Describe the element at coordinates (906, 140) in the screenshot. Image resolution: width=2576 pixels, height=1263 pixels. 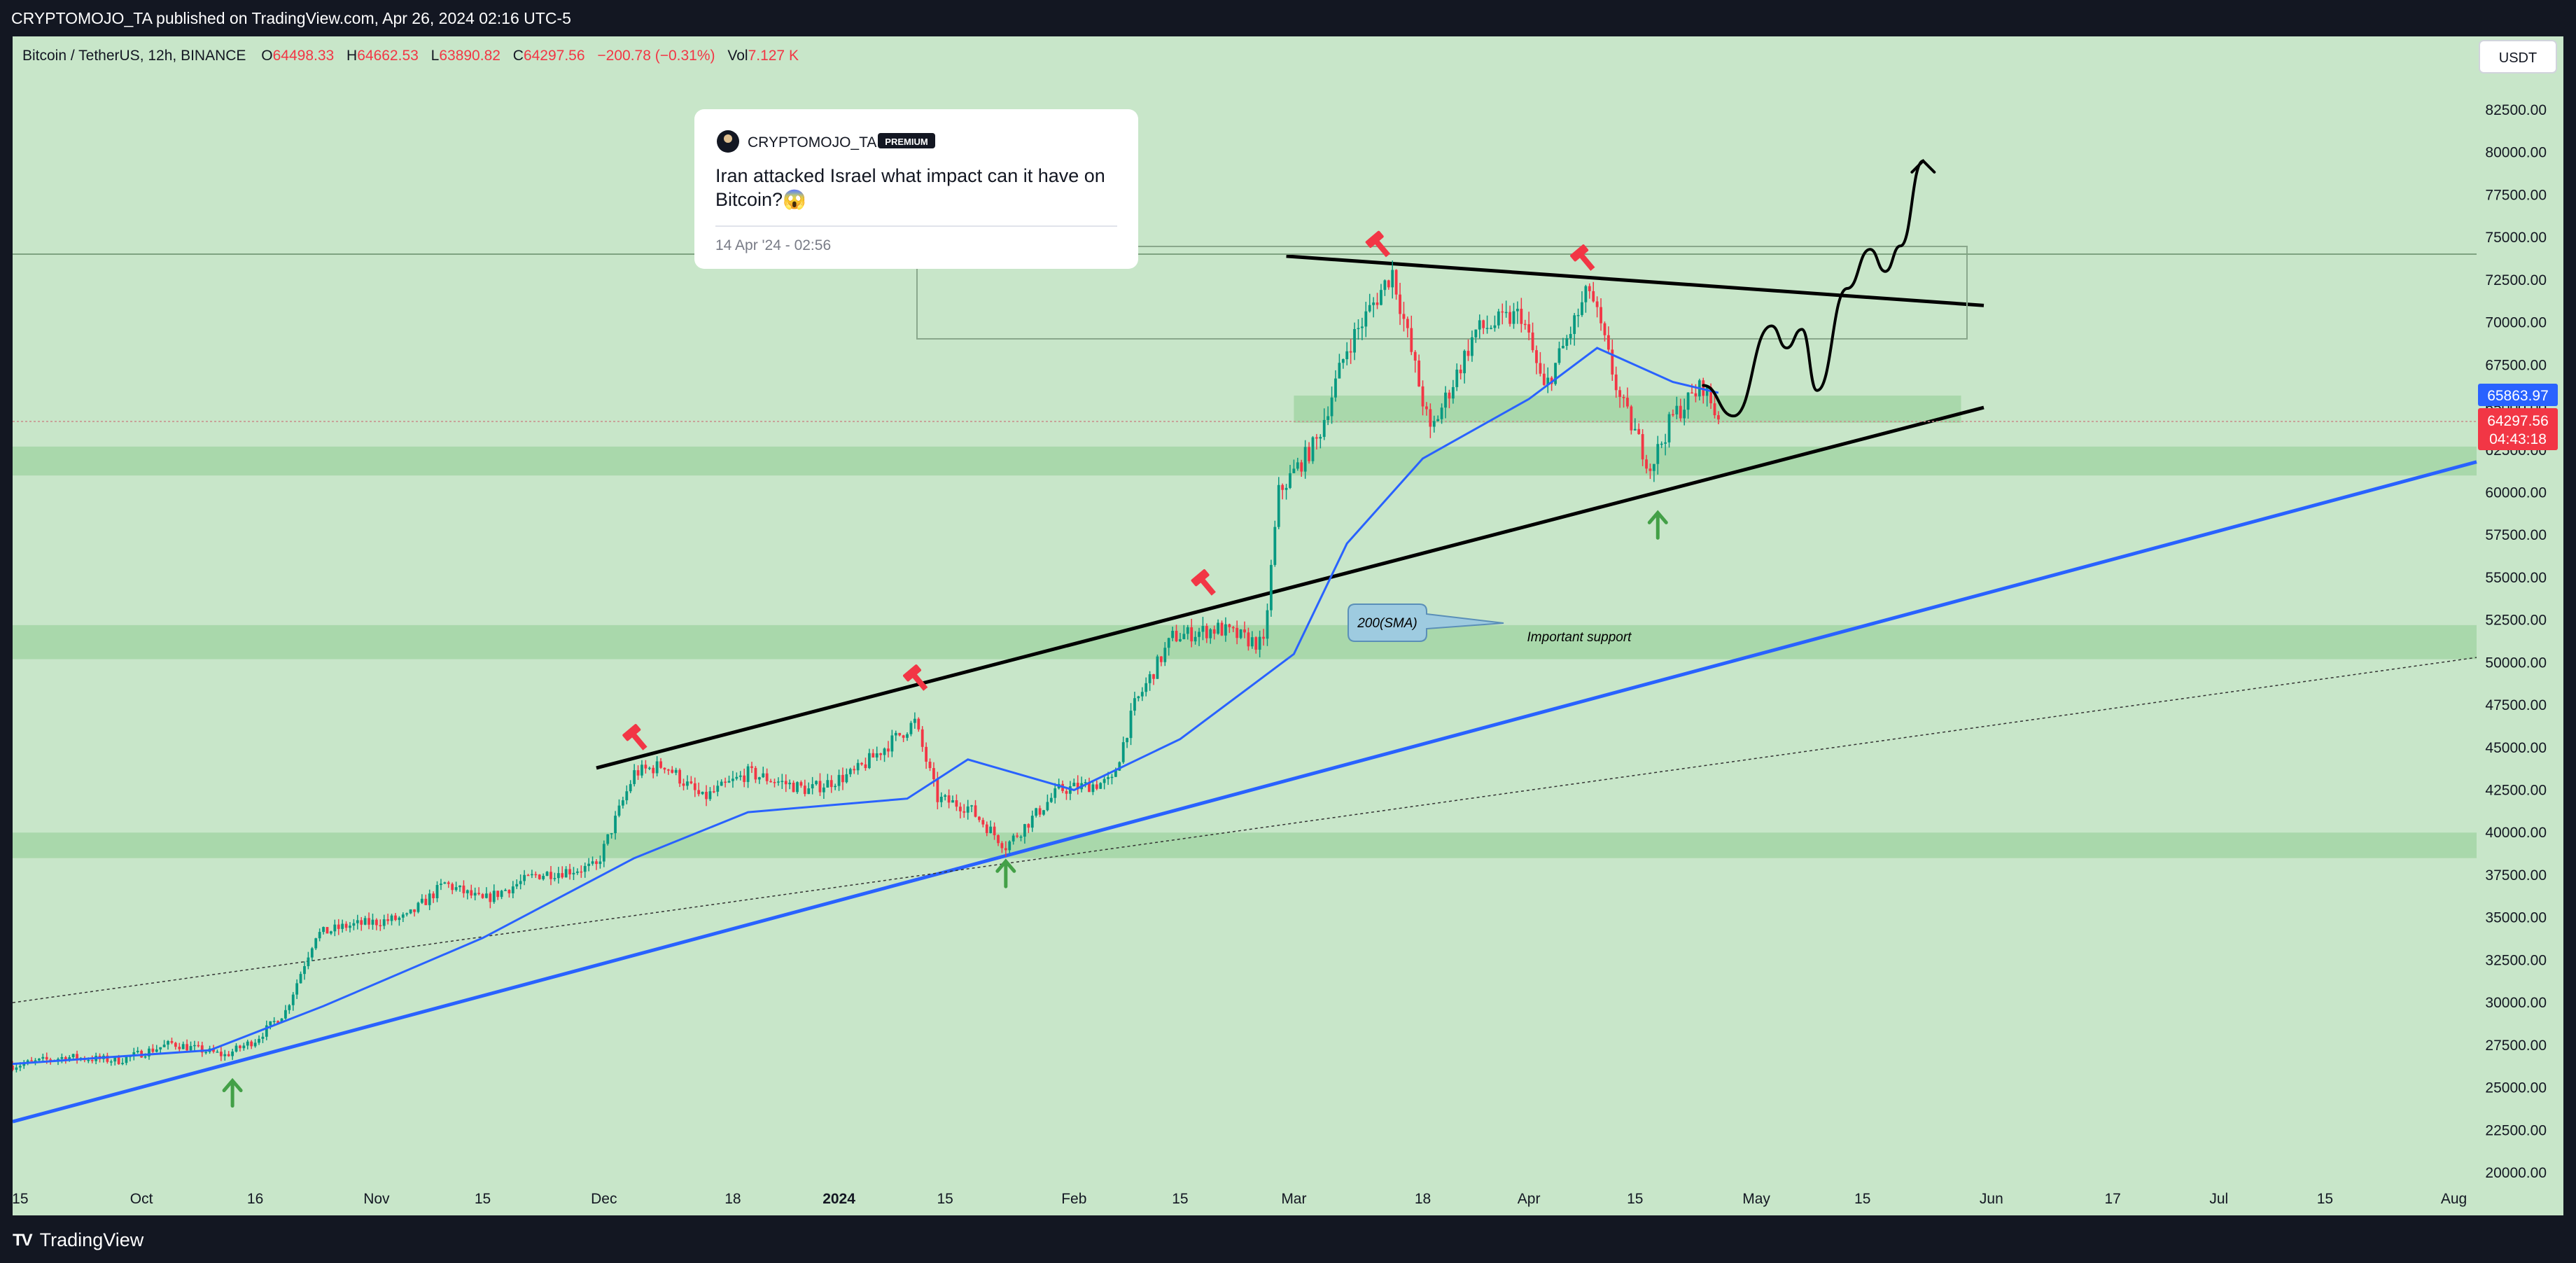
I see `premium-badge` at that location.